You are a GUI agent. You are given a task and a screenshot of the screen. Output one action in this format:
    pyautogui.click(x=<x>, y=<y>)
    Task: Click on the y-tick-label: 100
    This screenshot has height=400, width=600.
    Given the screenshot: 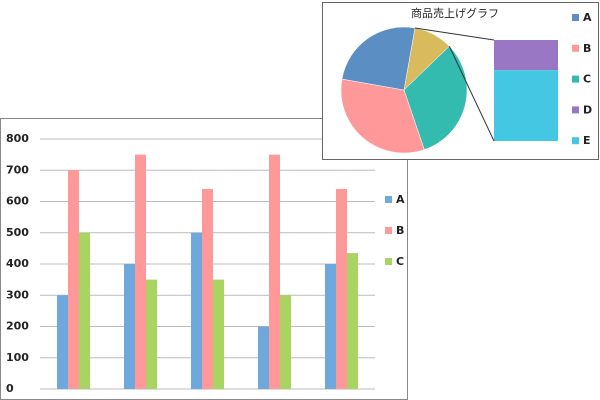 What is the action you would take?
    pyautogui.click(x=17, y=357)
    